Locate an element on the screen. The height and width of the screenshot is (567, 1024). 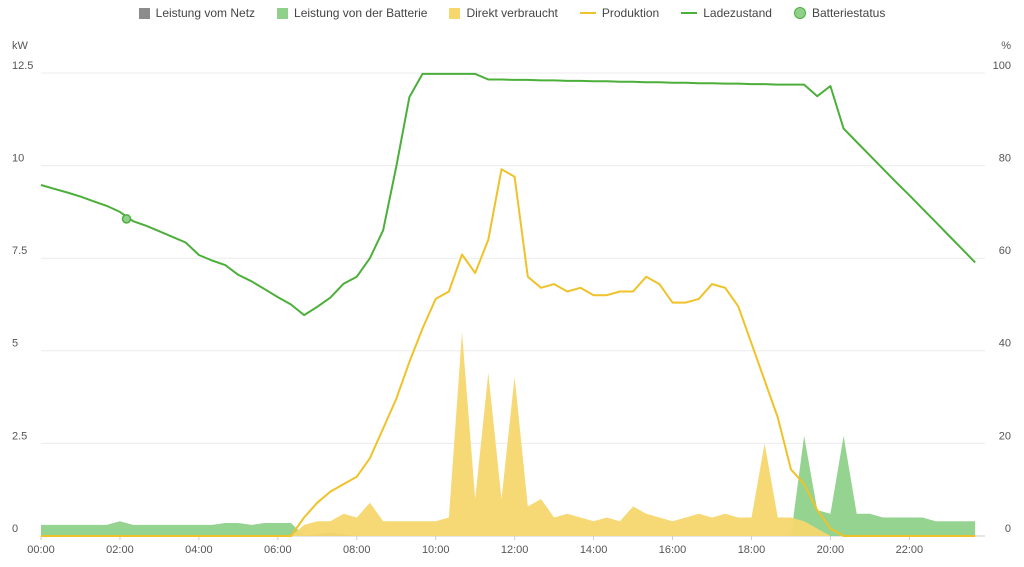
legend-label: Produktion is located at coordinates (630, 13).